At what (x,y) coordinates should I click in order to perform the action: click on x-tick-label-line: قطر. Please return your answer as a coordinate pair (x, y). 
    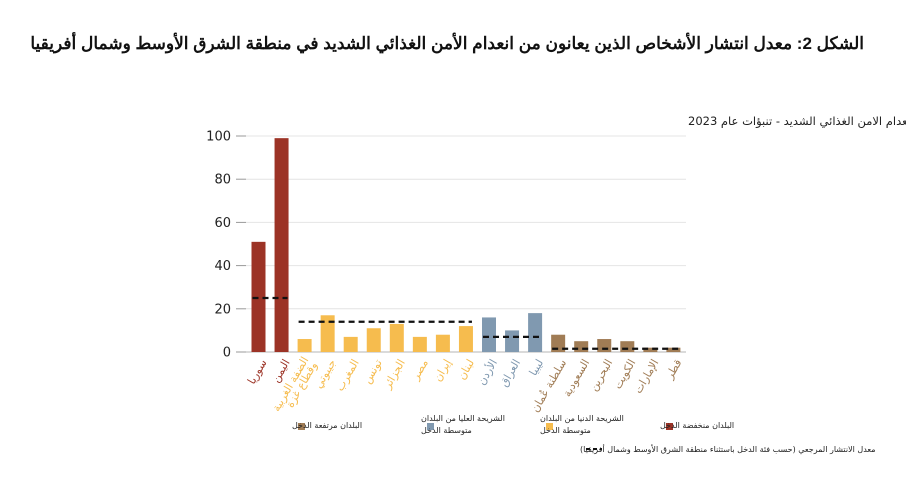
    Looking at the image, I should click on (674, 369).